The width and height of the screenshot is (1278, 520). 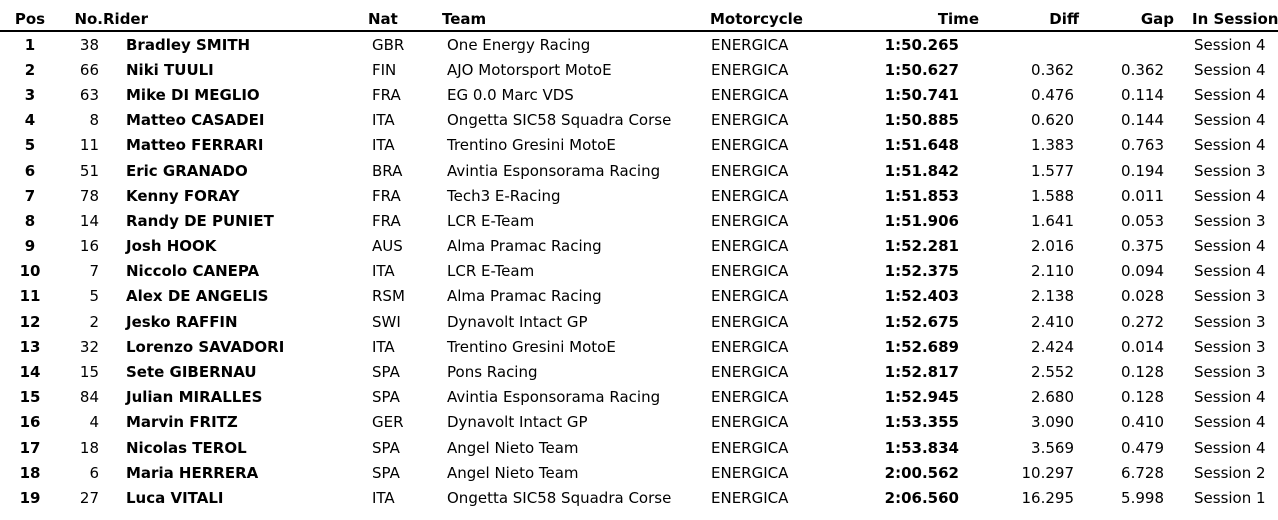 I want to click on number-cell: 8, so click(x=94, y=120).